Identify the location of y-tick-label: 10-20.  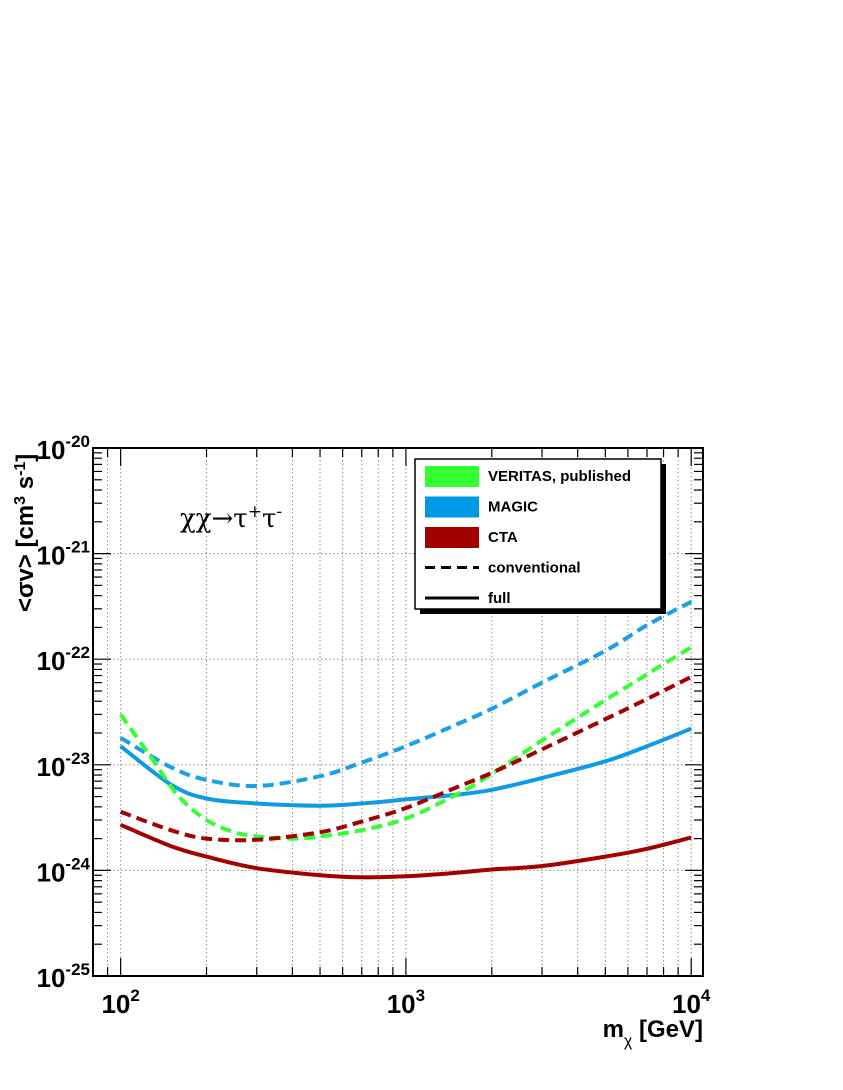
(64, 448).